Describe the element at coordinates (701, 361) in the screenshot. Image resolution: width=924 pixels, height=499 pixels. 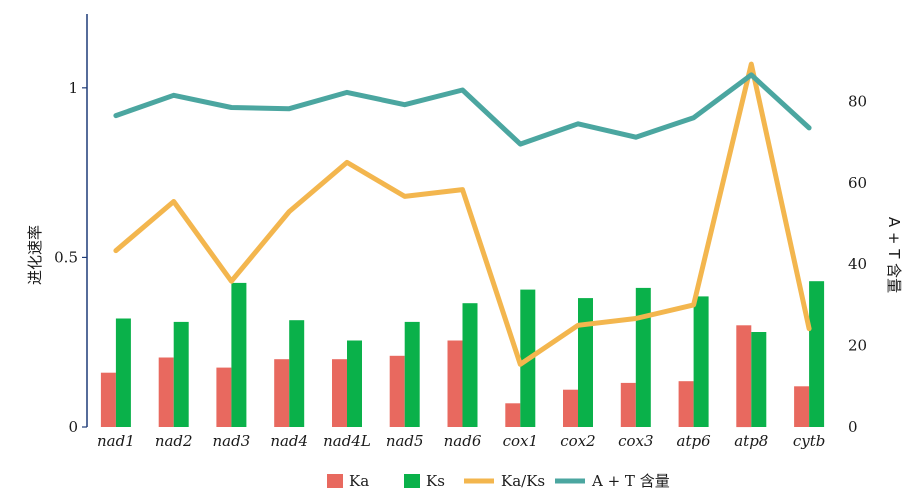
I see `bar-ks-atp6` at that location.